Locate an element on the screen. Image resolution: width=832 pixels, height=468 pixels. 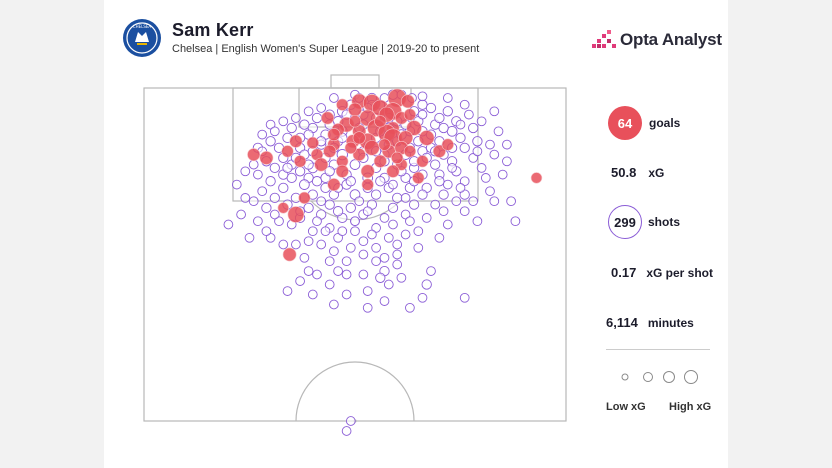
brand-name: Opta Analyst is located at coordinates (671, 39).